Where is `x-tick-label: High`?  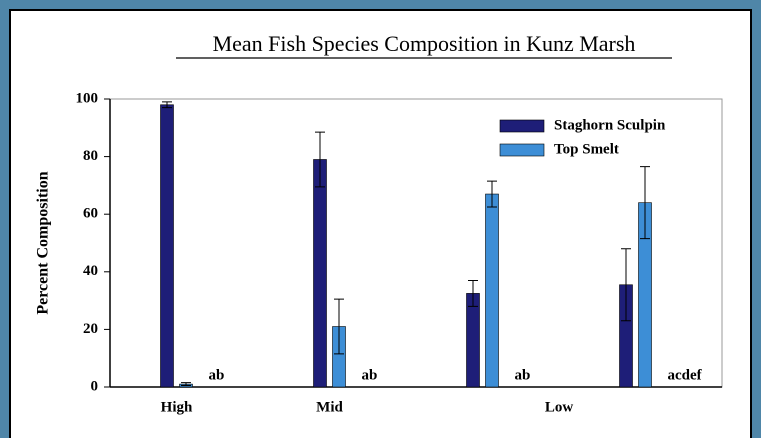 x-tick-label: High is located at coordinates (177, 407).